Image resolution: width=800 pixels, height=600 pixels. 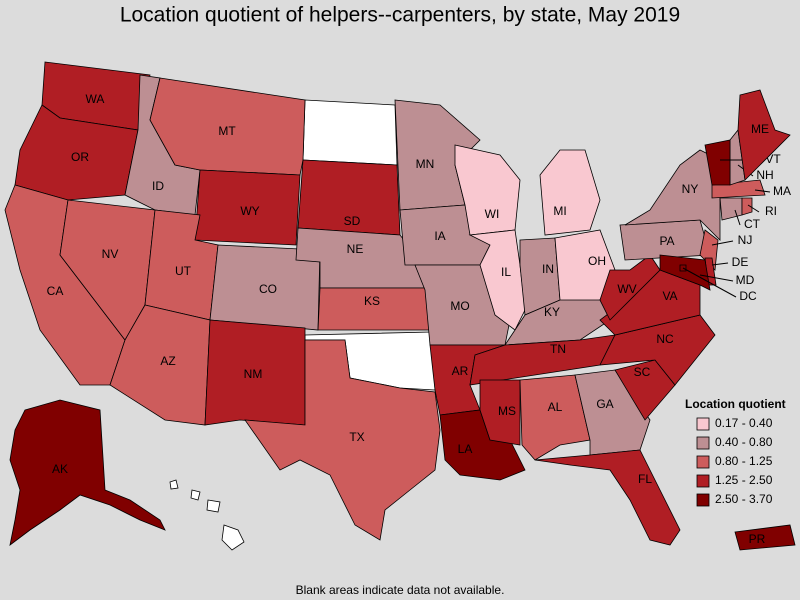 What do you see at coordinates (249, 211) in the screenshot?
I see `state-label: WY` at bounding box center [249, 211].